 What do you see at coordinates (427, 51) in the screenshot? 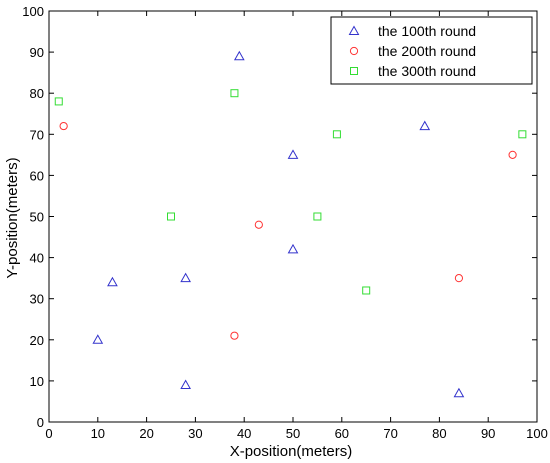
I see `legend-label: the 200th round` at bounding box center [427, 51].